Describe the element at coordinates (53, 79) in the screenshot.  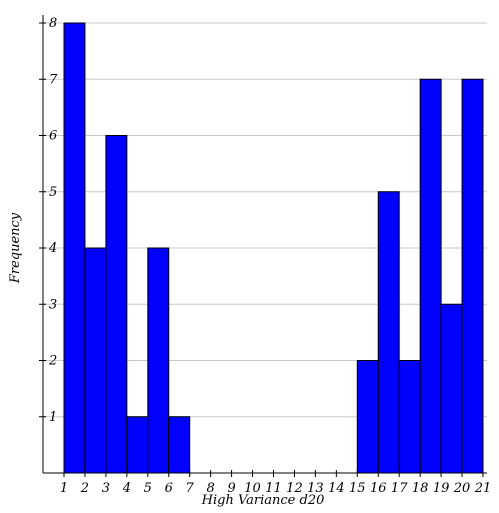
I see `y-tick-label-7: 7` at that location.